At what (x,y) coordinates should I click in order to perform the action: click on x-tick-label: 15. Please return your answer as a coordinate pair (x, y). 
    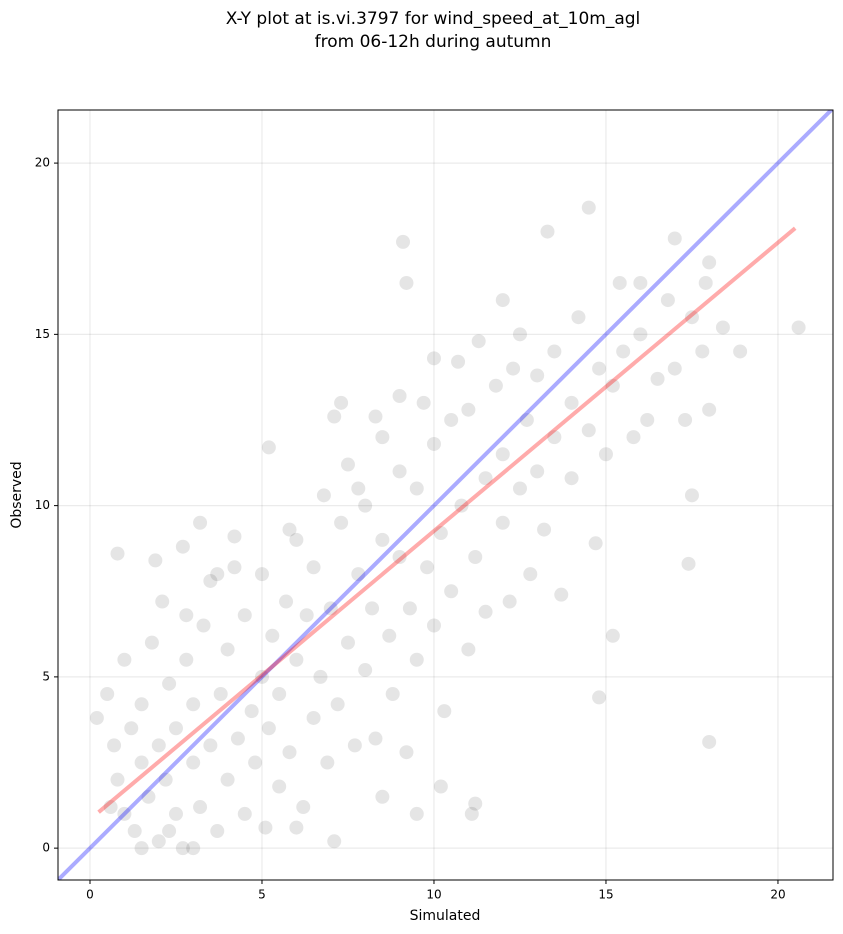
    Looking at the image, I should click on (605, 895).